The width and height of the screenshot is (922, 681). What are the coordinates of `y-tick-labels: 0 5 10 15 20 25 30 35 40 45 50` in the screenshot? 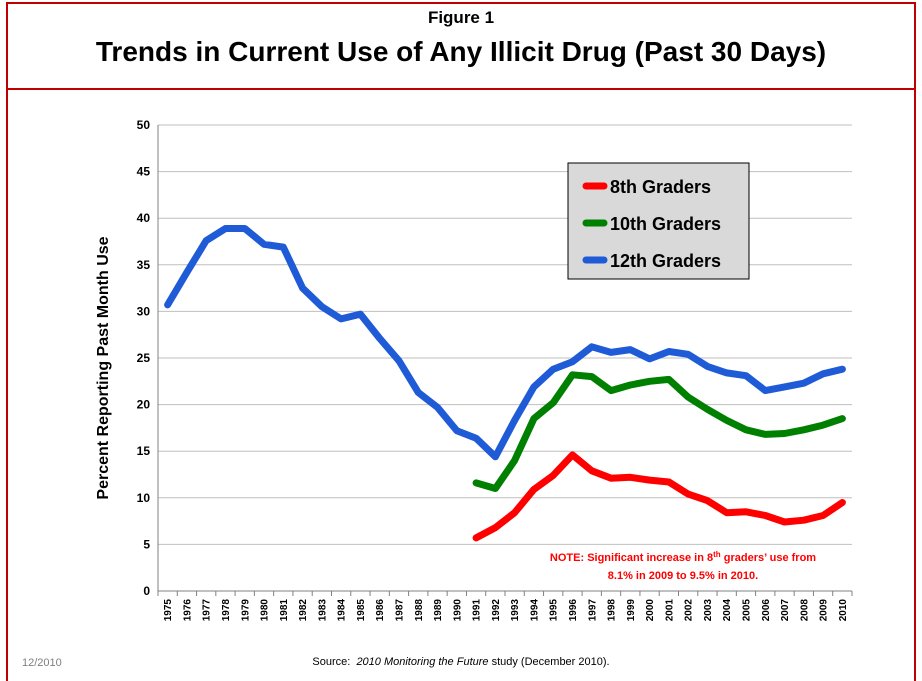 It's located at (144, 358).